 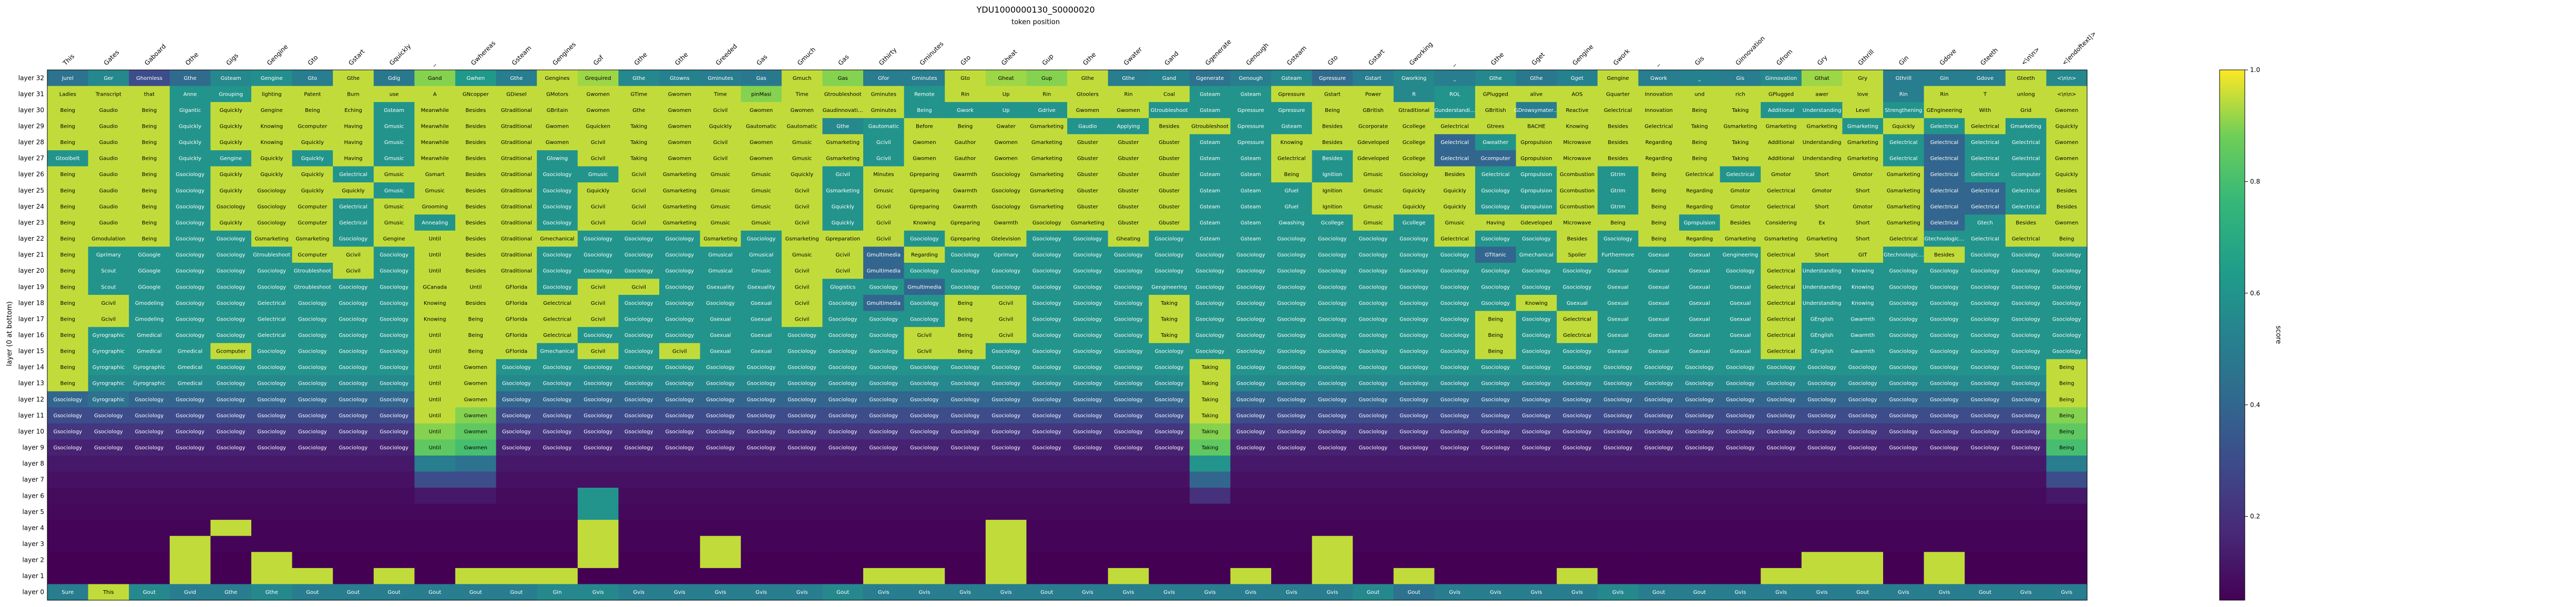 What do you see at coordinates (231, 127) in the screenshot?
I see `cell-label: Gquickly` at bounding box center [231, 127].